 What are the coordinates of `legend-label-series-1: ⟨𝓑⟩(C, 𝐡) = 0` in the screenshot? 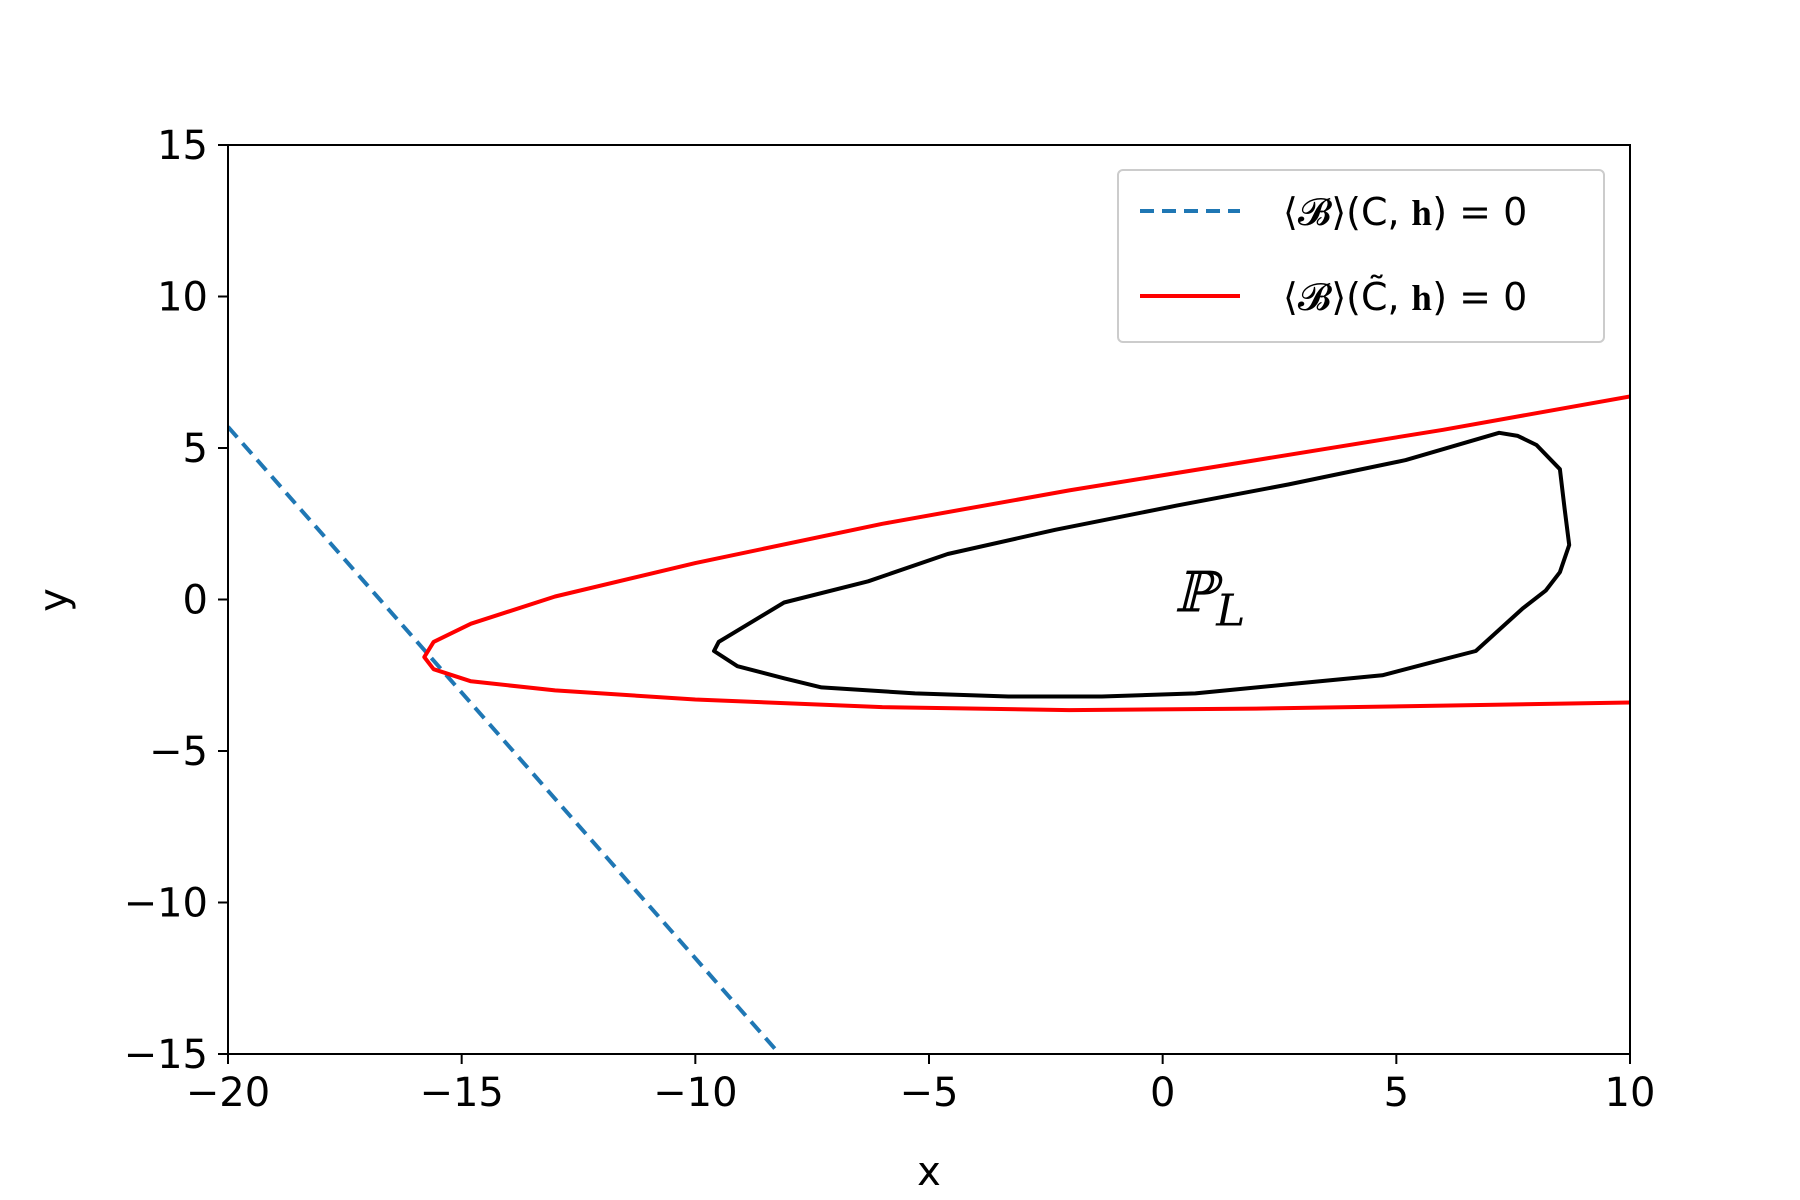 It's located at (1405, 212).